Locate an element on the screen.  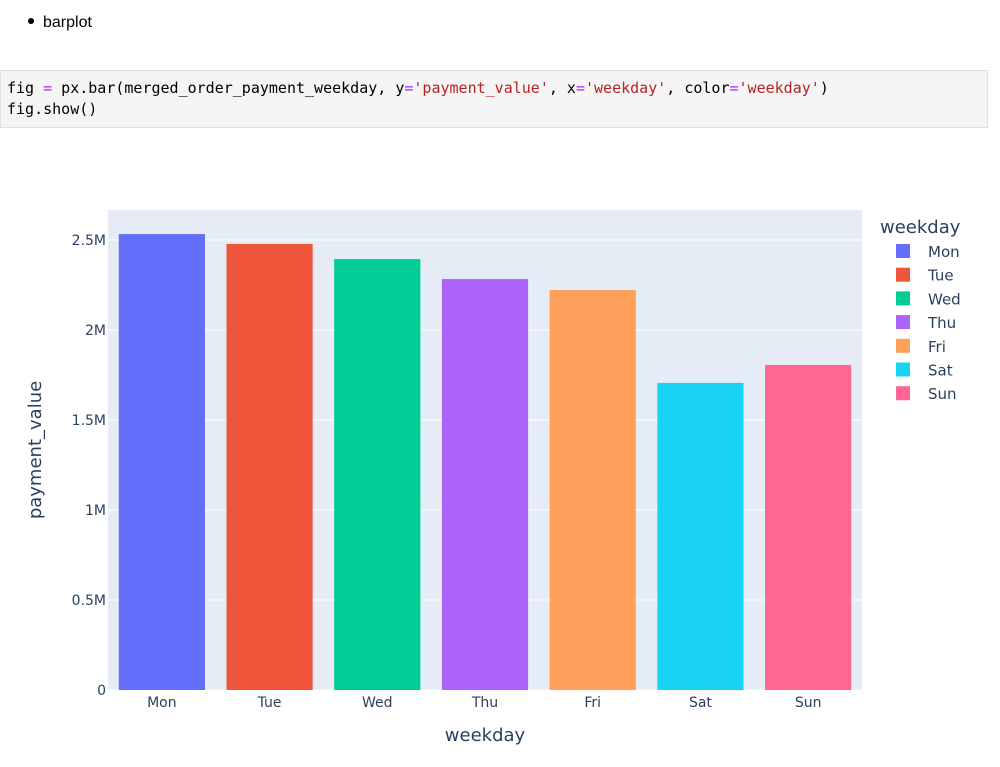
x-tick-label: Wed is located at coordinates (377, 703).